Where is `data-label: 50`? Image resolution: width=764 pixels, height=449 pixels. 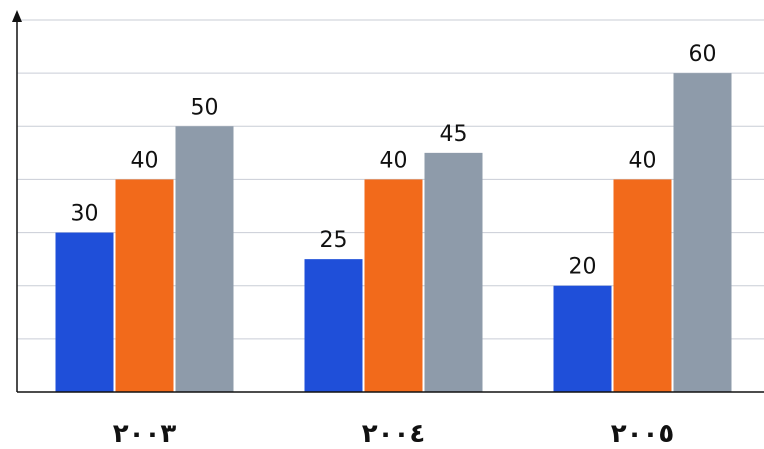 data-label: 50 is located at coordinates (205, 107).